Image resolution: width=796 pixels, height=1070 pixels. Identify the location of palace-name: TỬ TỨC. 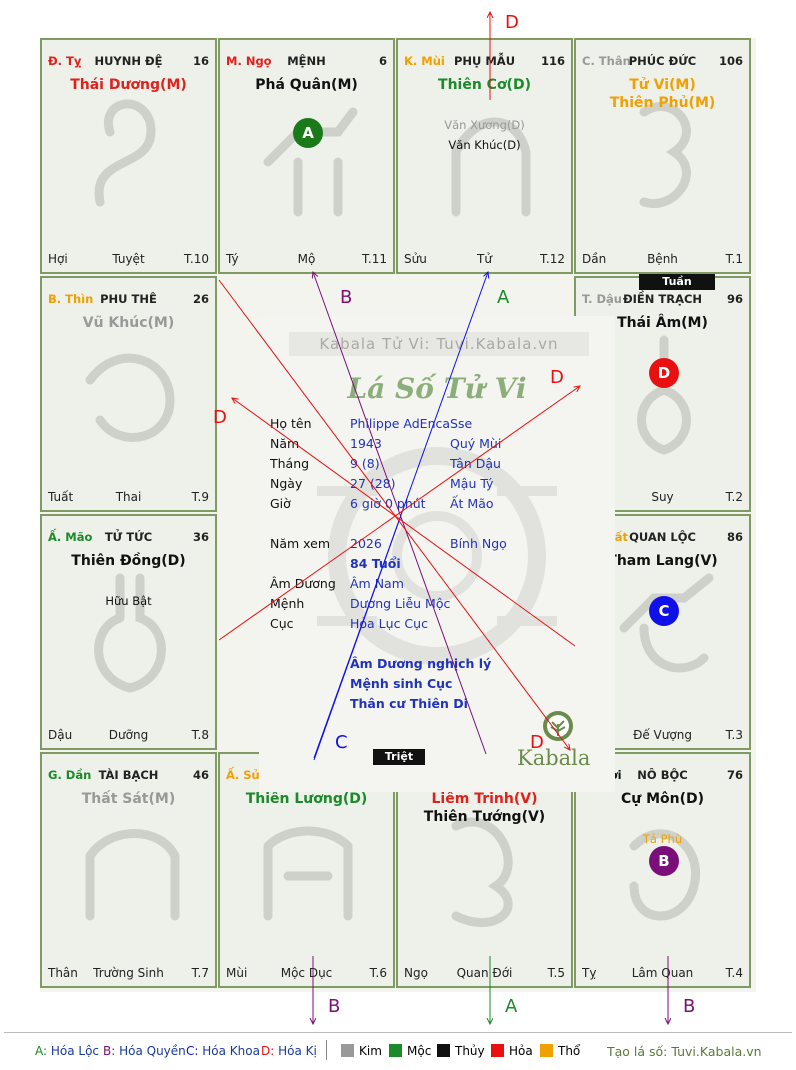
(128, 537).